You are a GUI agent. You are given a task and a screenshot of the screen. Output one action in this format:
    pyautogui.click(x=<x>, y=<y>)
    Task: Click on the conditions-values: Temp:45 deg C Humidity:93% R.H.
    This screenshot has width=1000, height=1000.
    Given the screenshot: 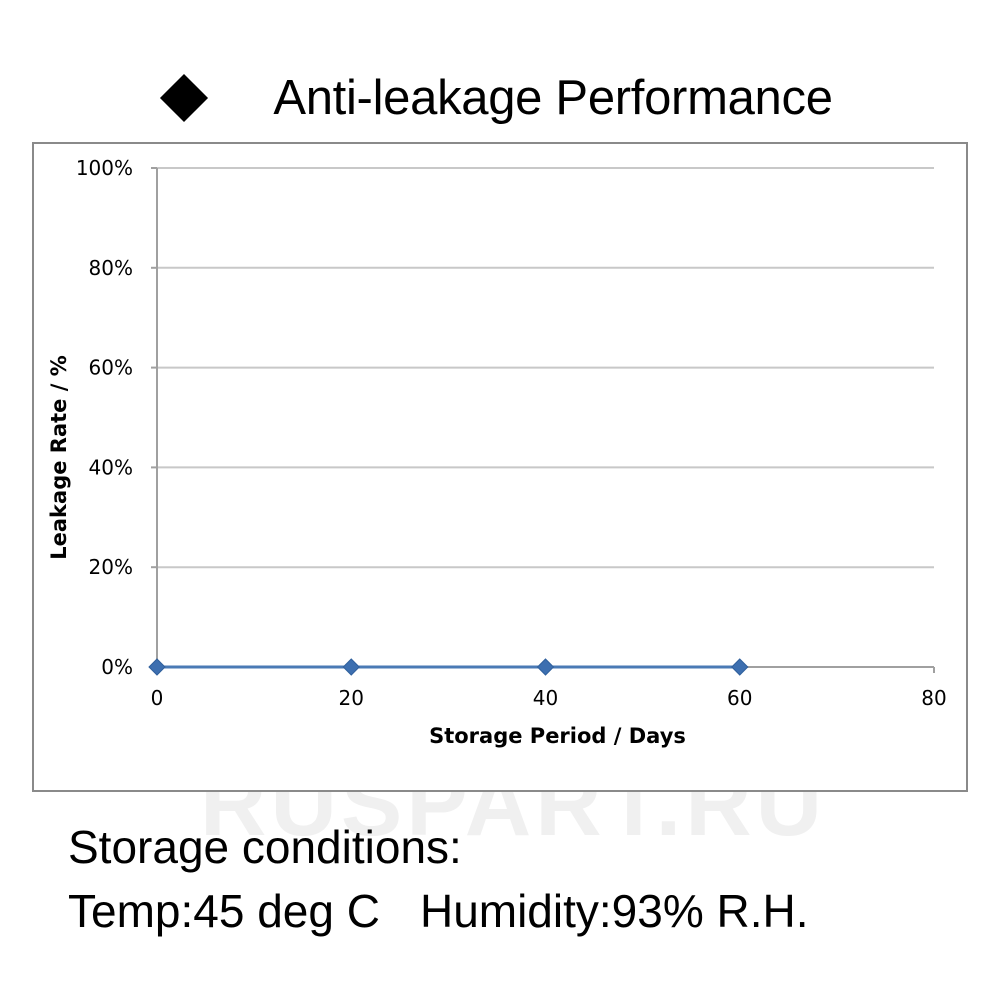 What is the action you would take?
    pyautogui.click(x=438, y=911)
    